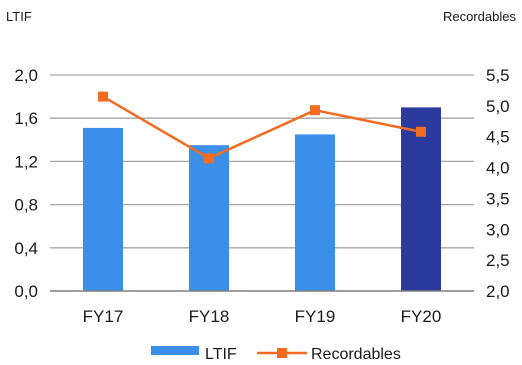 The width and height of the screenshot is (522, 365). What do you see at coordinates (498, 229) in the screenshot?
I see `y-right-tick-label: 3,0` at bounding box center [498, 229].